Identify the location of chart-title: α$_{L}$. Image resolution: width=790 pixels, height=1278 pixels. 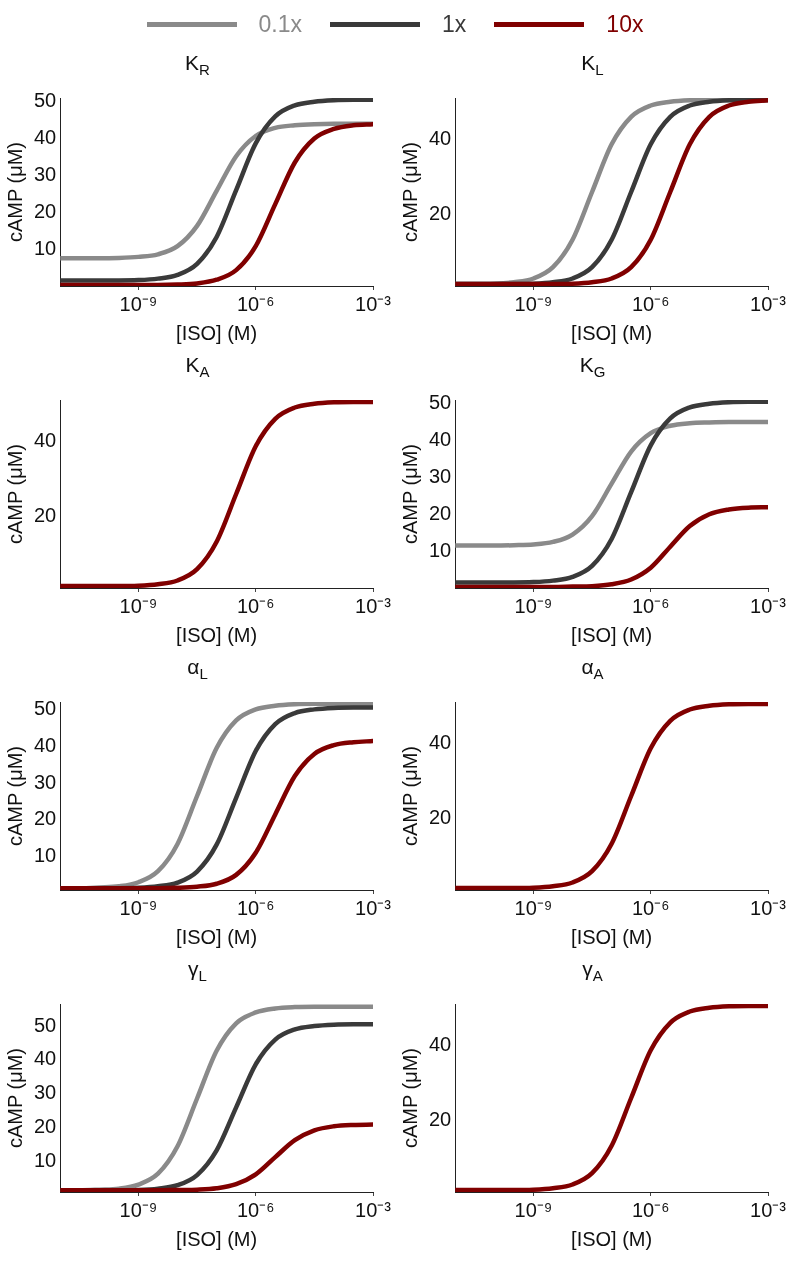
(197, 669).